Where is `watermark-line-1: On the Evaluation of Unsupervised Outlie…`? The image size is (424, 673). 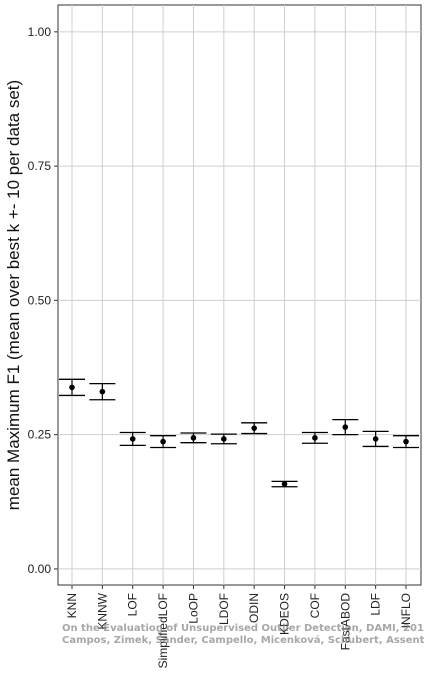
watermark-line-1: On the Evaluation of Unsupervised Outlie… is located at coordinates (243, 628).